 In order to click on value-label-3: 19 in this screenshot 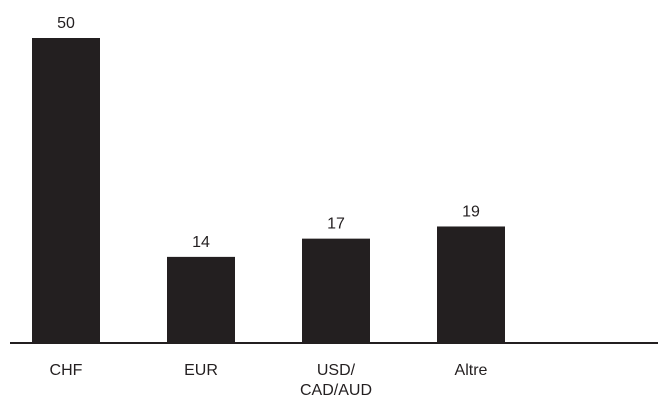, I will do `click(471, 211)`.